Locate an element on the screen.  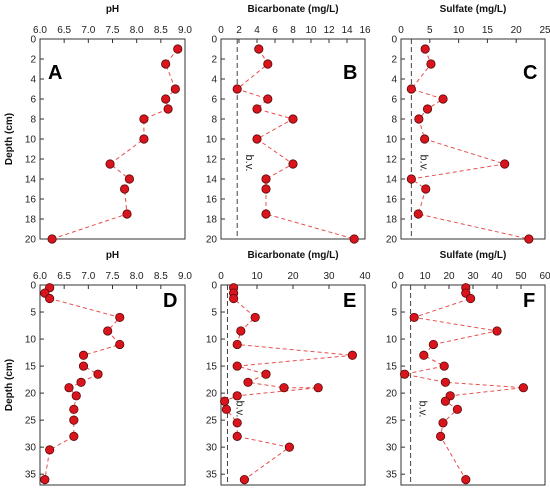
x-tick-label: 40 is located at coordinates (497, 276).